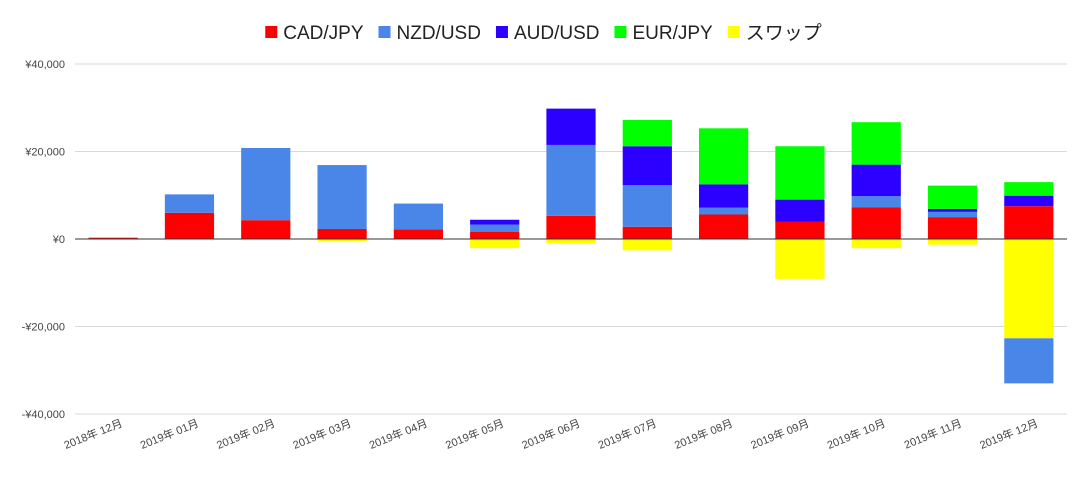  What do you see at coordinates (43, 415) in the screenshot?
I see `y-tick-label: -¥40,000` at bounding box center [43, 415].